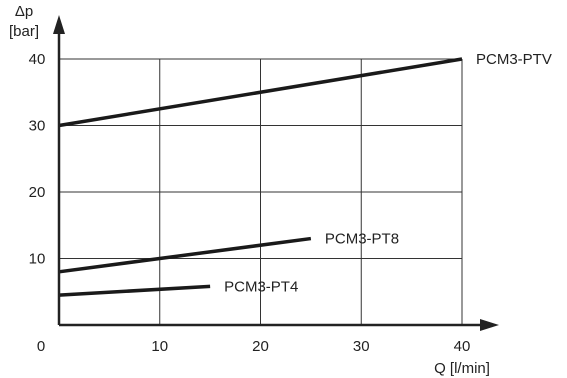 The width and height of the screenshot is (567, 378). What do you see at coordinates (159, 346) in the screenshot?
I see `x-tick-label: 10` at bounding box center [159, 346].